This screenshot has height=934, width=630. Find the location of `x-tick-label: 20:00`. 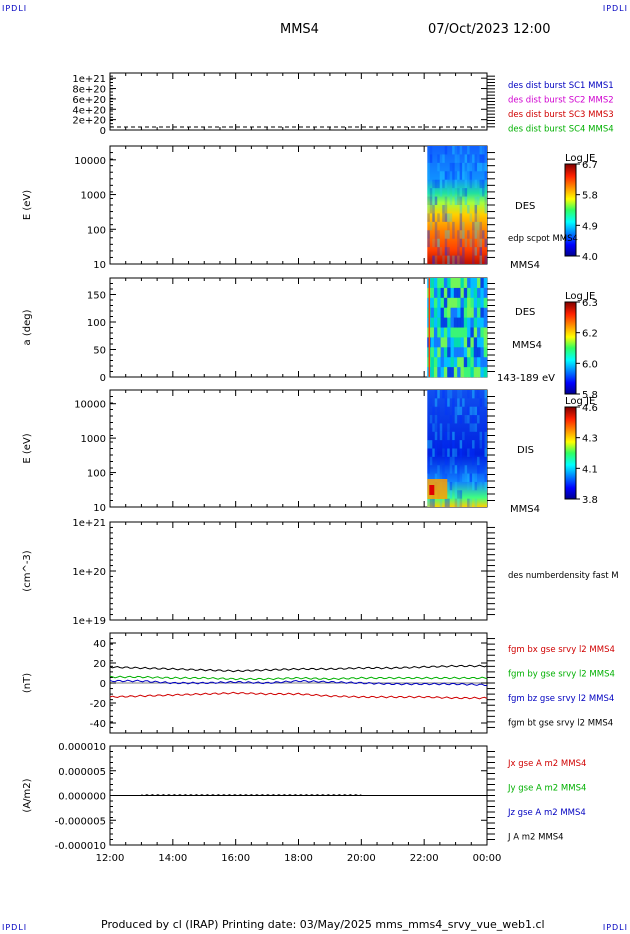

x-tick-label: 20:00 is located at coordinates (361, 858).